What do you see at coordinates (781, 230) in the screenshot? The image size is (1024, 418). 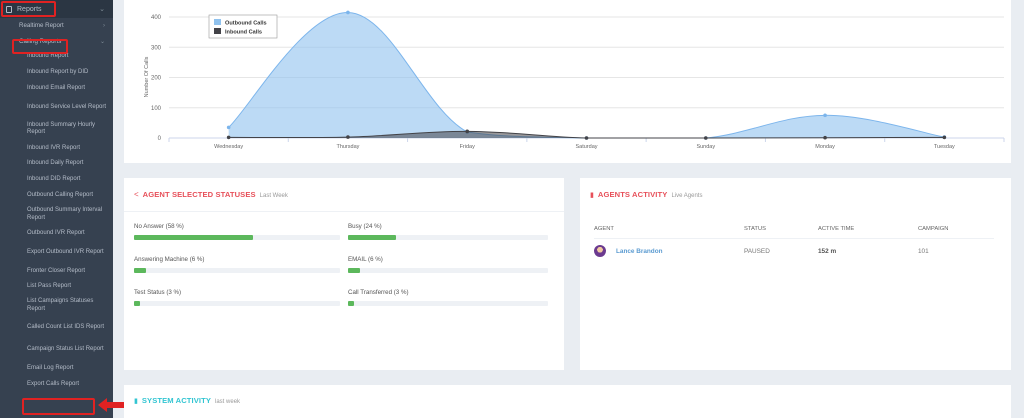 I see `column-header: STATUS` at bounding box center [781, 230].